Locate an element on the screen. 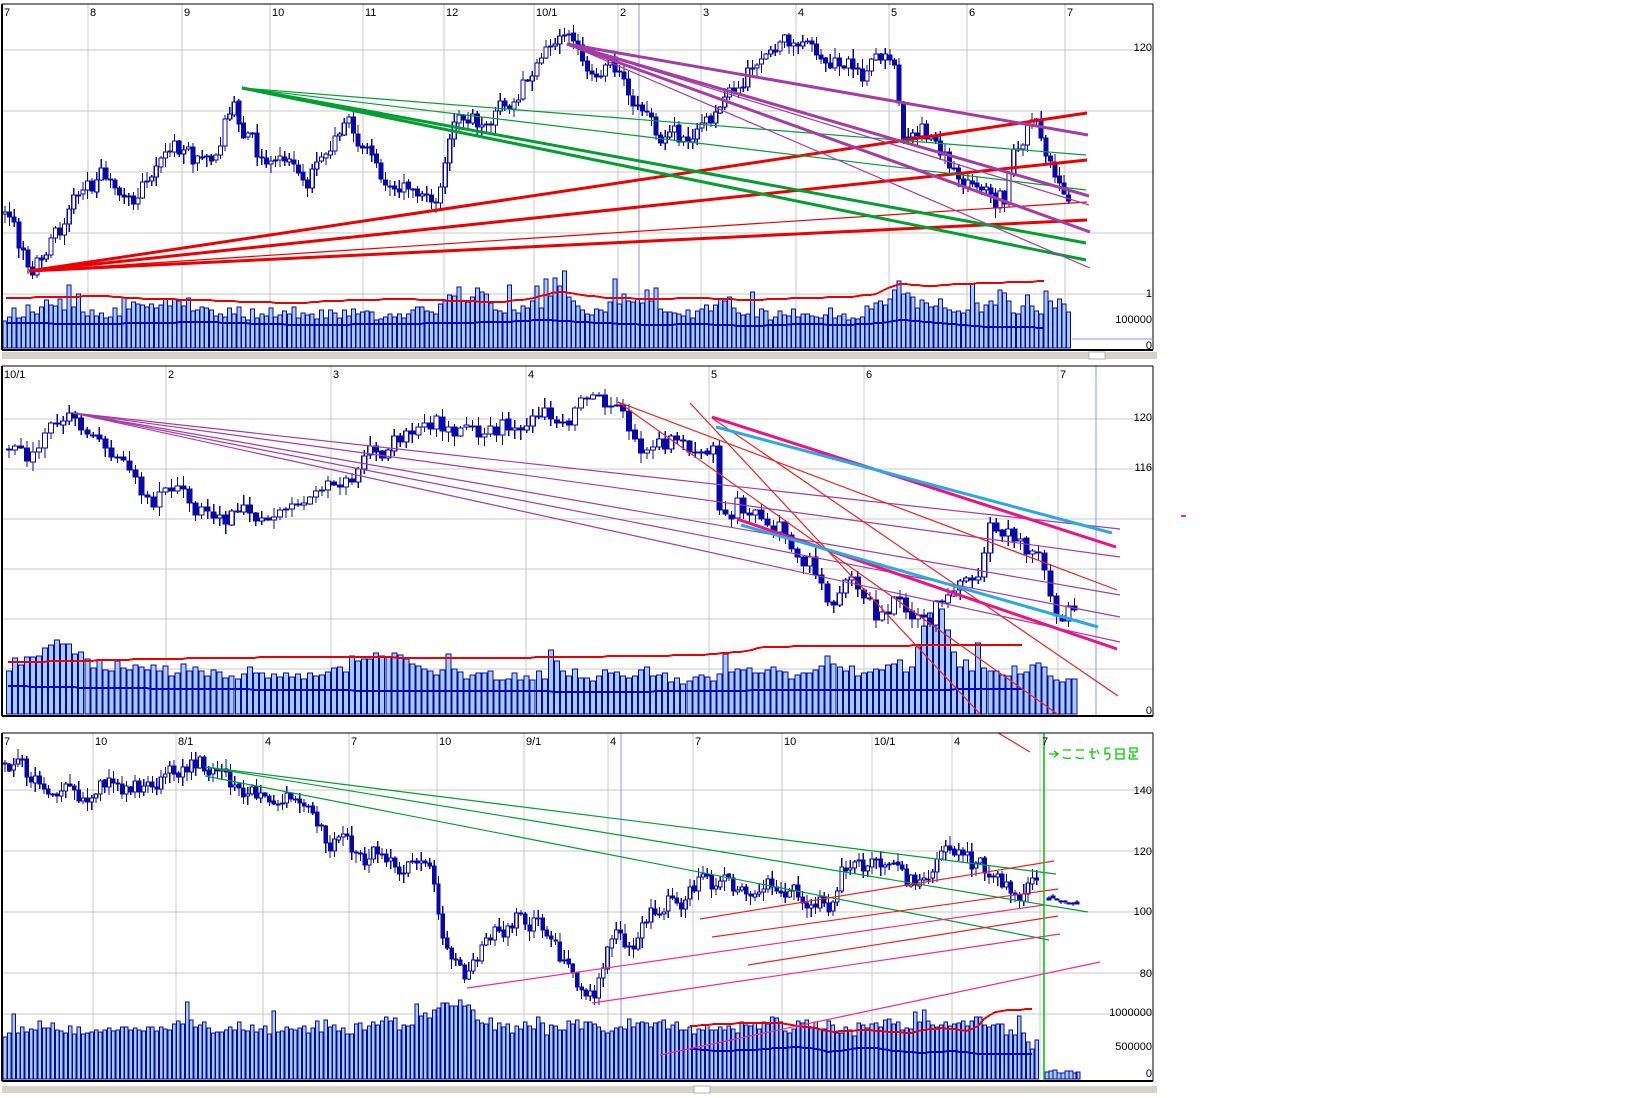 Image resolution: width=1630 pixels, height=1098 pixels. svg-text: 12 is located at coordinates (452, 13).